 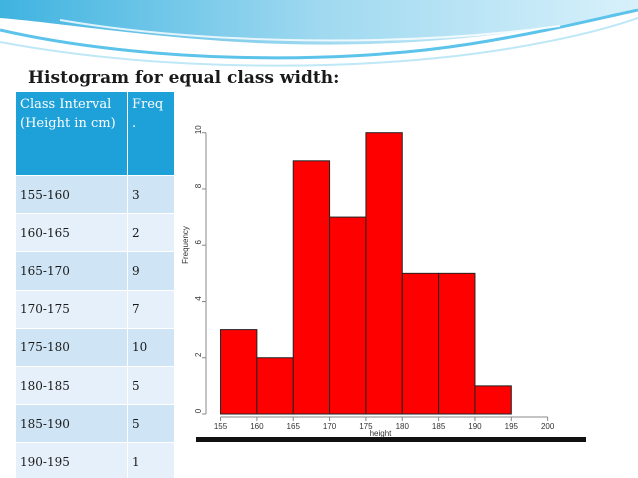 What do you see at coordinates (198, 354) in the screenshot?
I see `y-tick-label: 2` at bounding box center [198, 354].